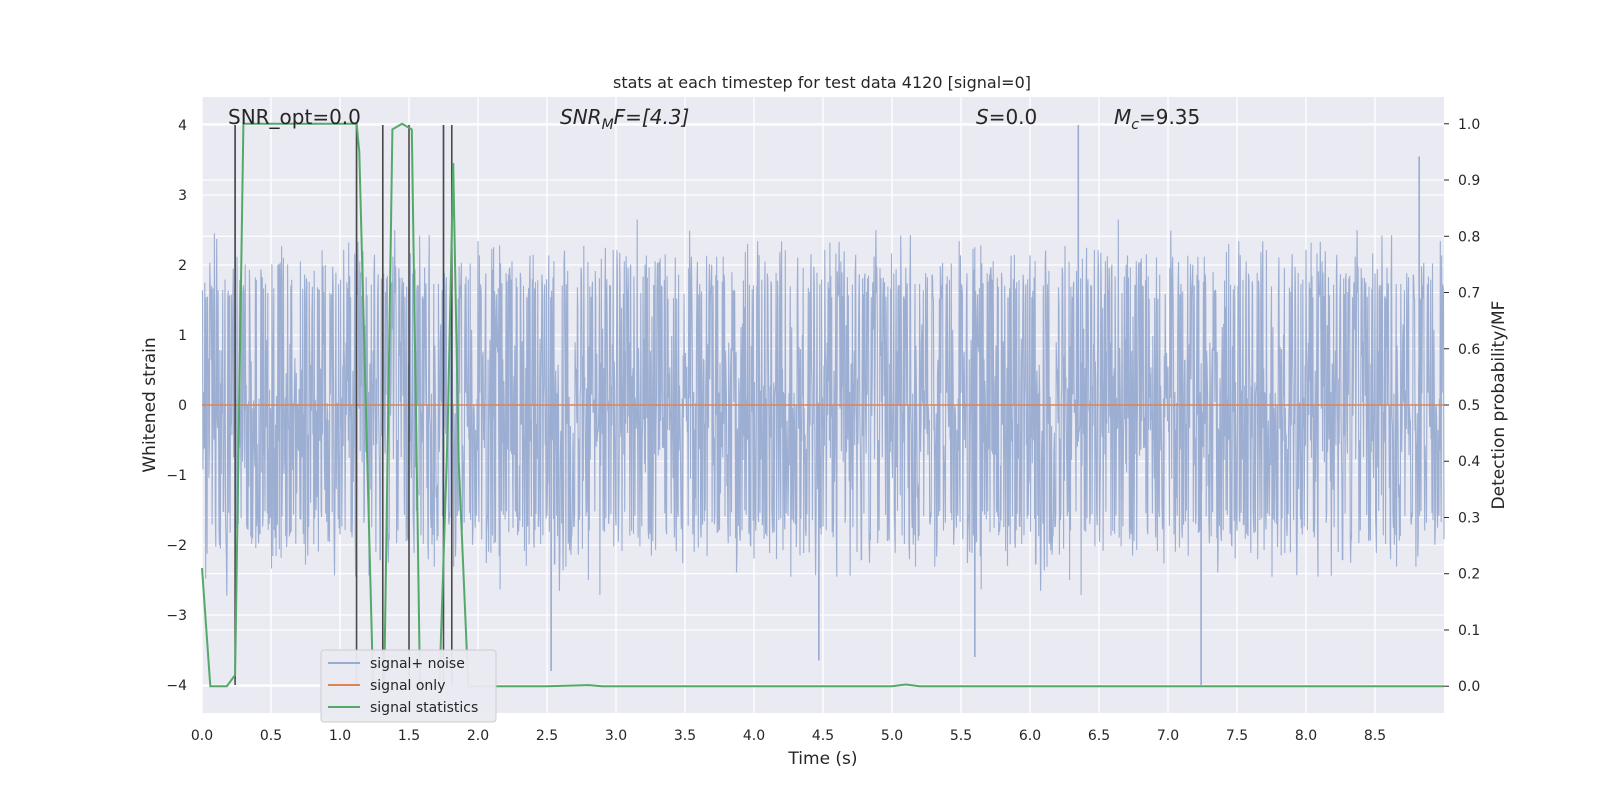  I want to click on y2-tick-label: 0.4, so click(1469, 462).